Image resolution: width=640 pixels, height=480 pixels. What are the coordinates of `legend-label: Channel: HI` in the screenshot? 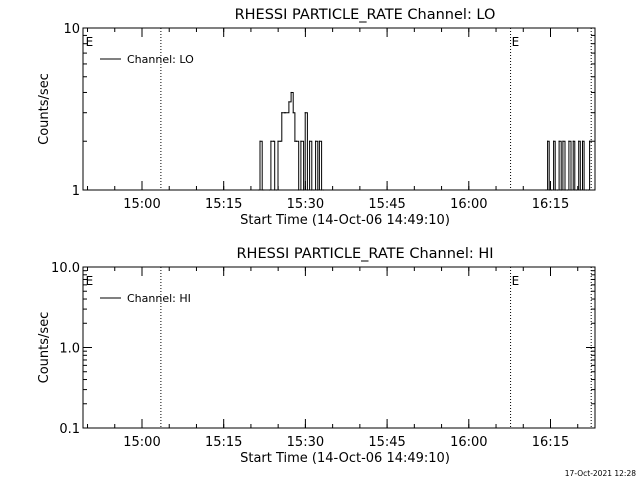 It's located at (159, 298).